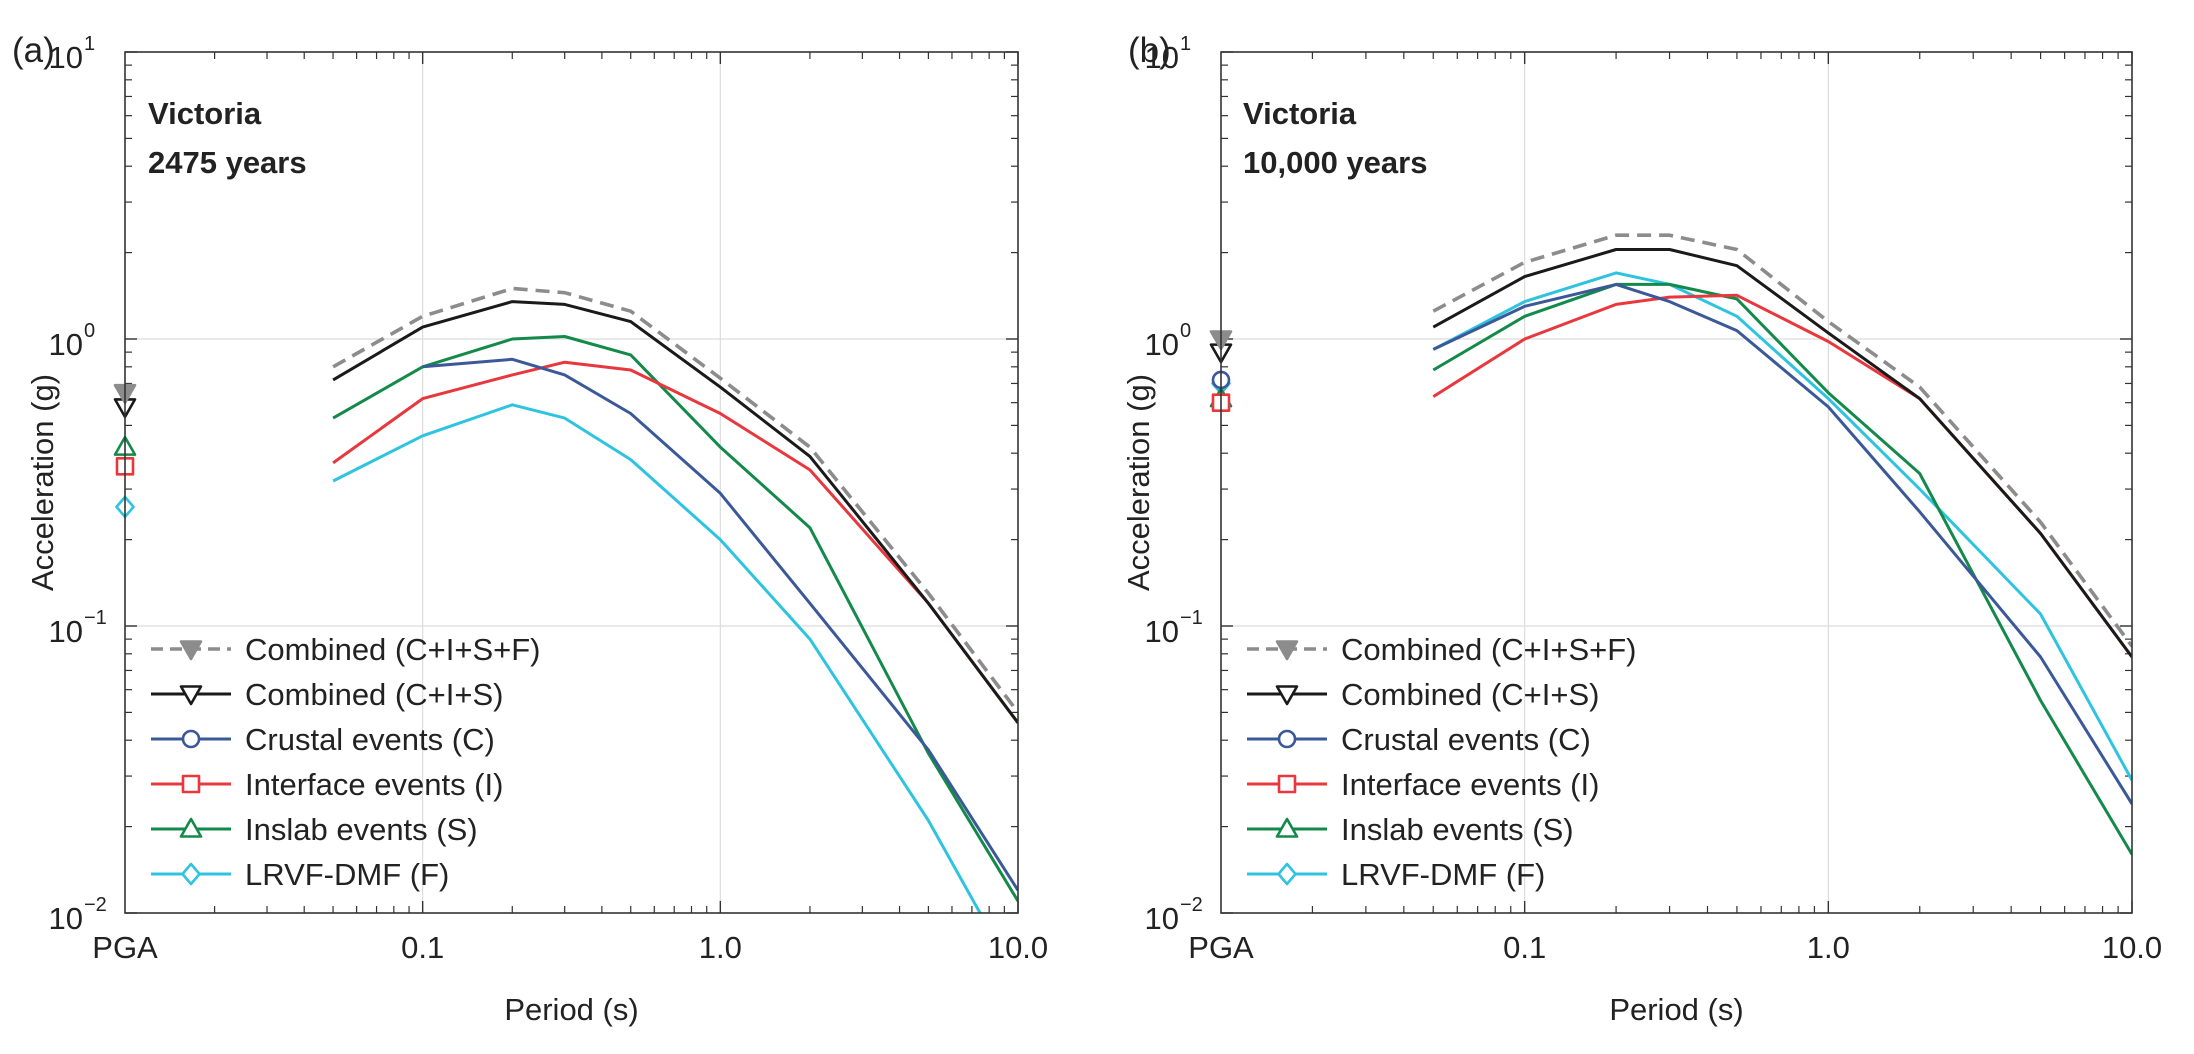 The image size is (2194, 1054). Describe the element at coordinates (33, 50) in the screenshot. I see `panel-label: (a)` at that location.